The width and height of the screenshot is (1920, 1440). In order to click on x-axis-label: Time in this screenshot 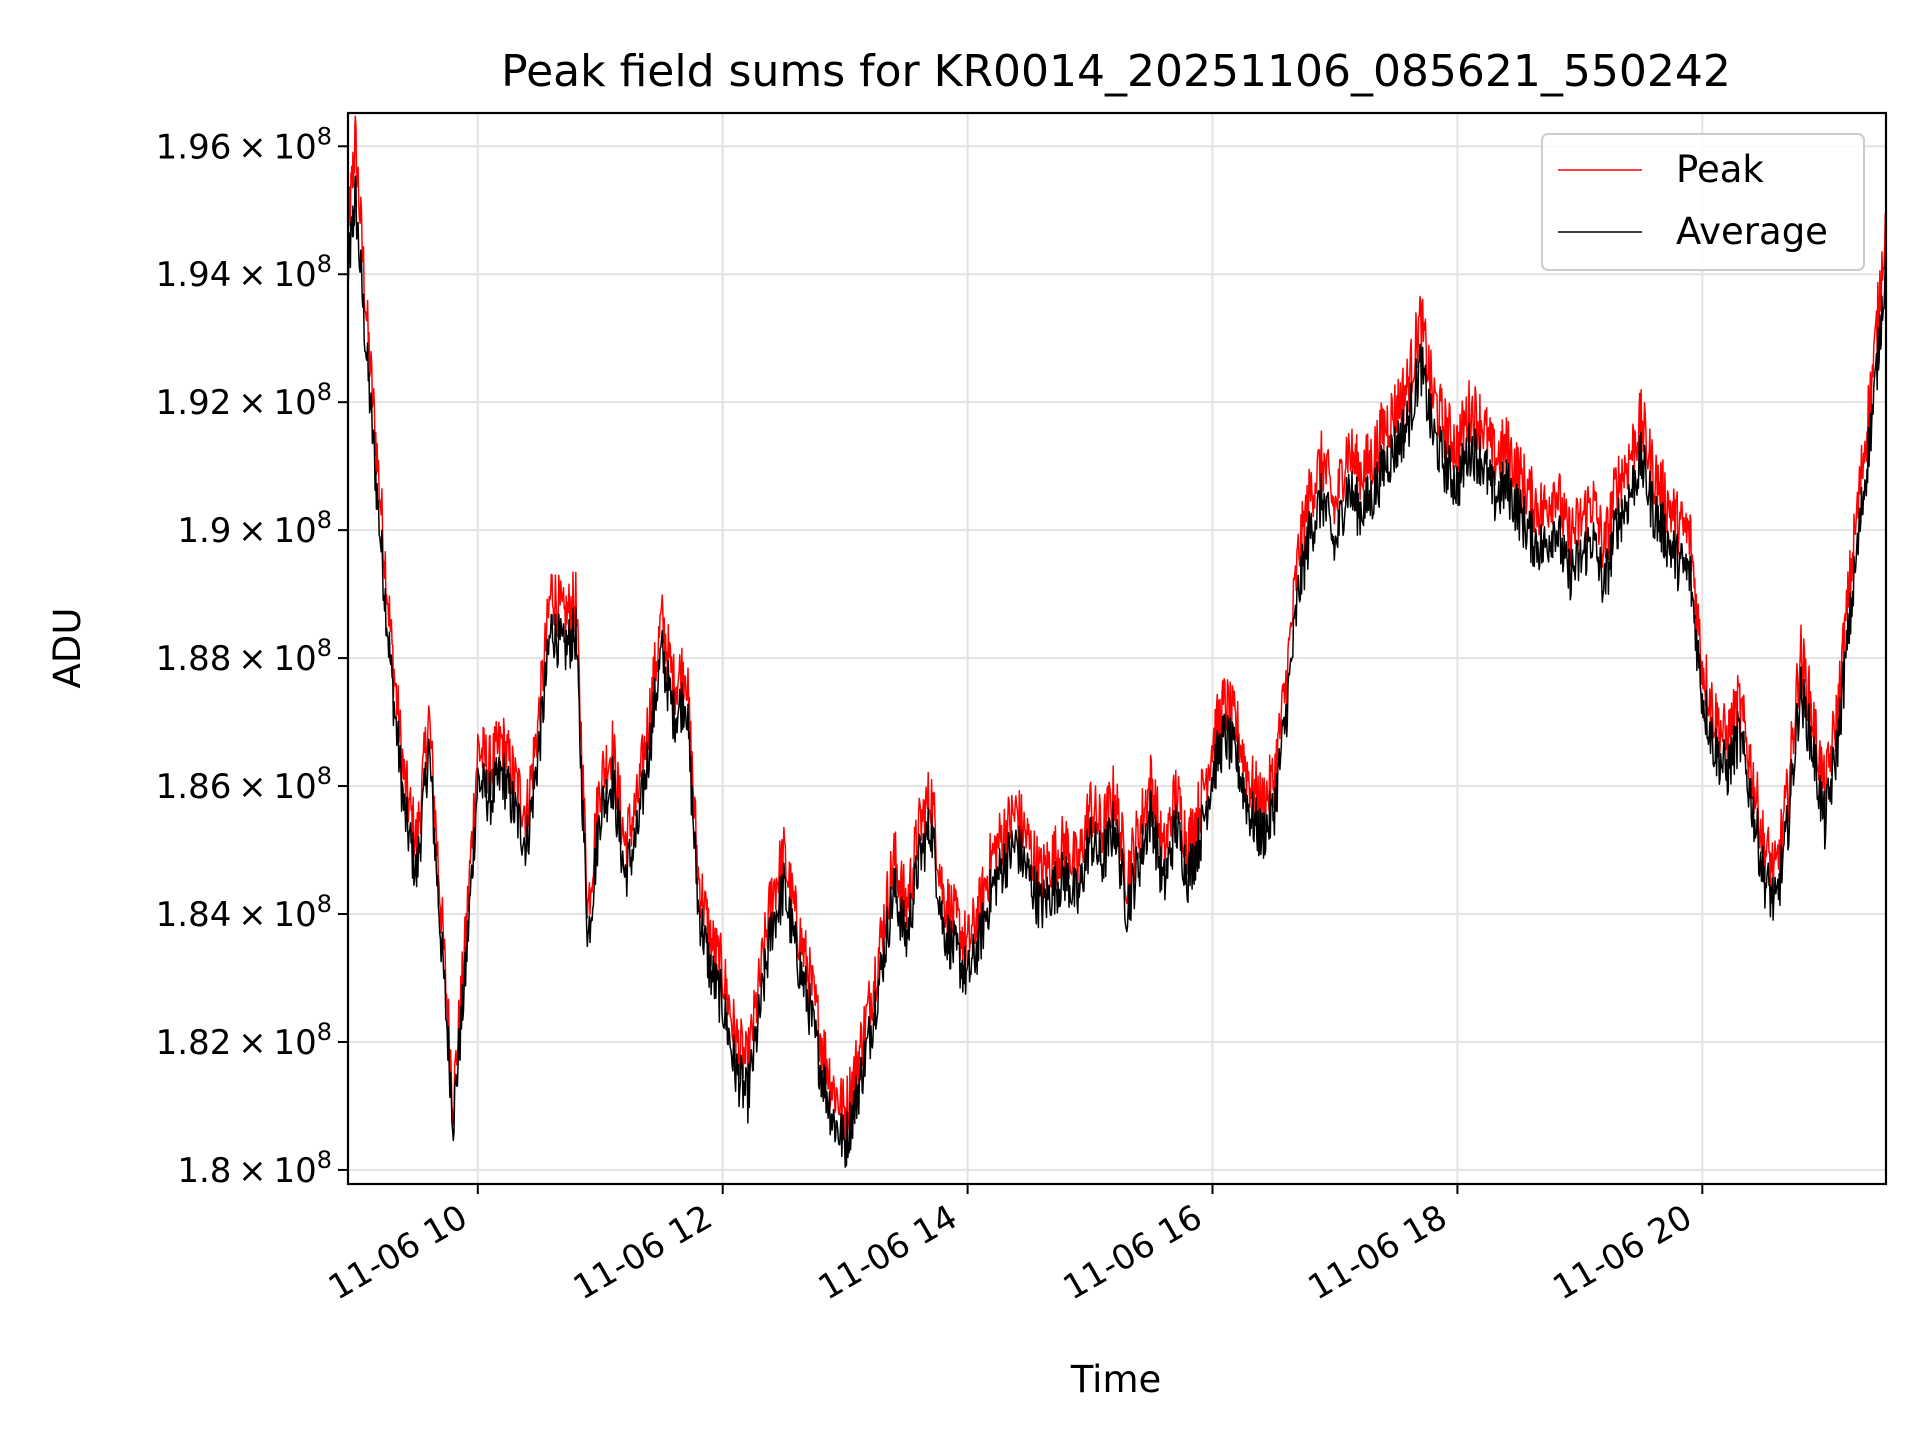, I will do `click(1116, 1379)`.